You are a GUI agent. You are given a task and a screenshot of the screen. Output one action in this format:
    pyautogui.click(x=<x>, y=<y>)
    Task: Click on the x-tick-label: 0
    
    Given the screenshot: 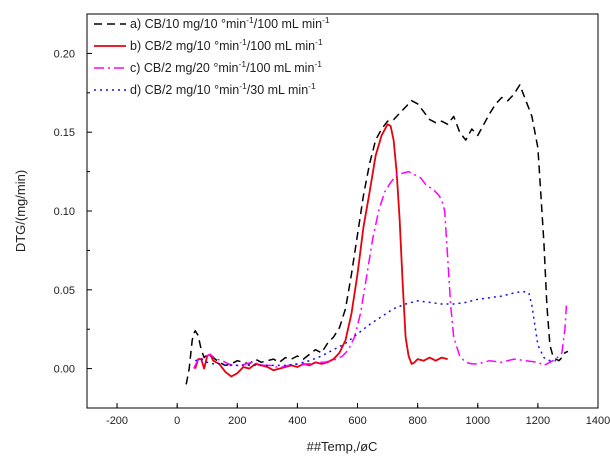 What is the action you would take?
    pyautogui.click(x=177, y=421)
    